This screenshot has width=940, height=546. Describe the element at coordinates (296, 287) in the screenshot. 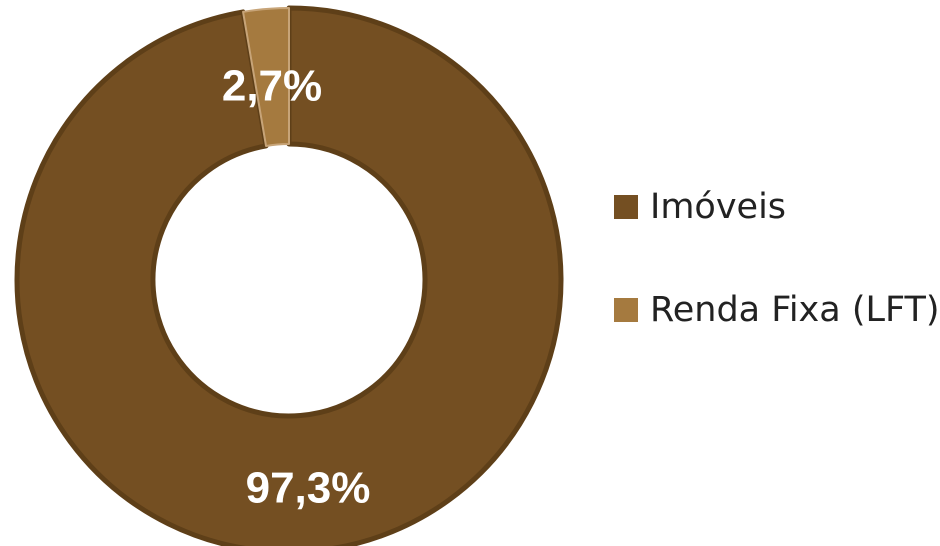

I see `data-labels: 97,3% 2,7%` at that location.